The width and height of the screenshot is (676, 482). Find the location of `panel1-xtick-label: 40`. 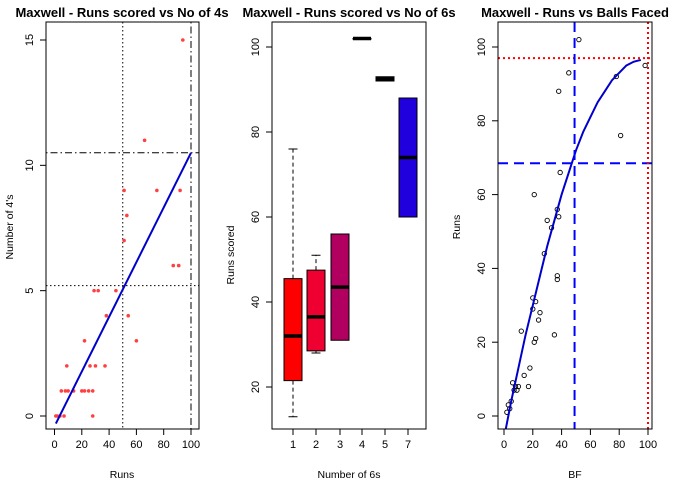

panel1-xtick-label: 40 is located at coordinates (109, 445).